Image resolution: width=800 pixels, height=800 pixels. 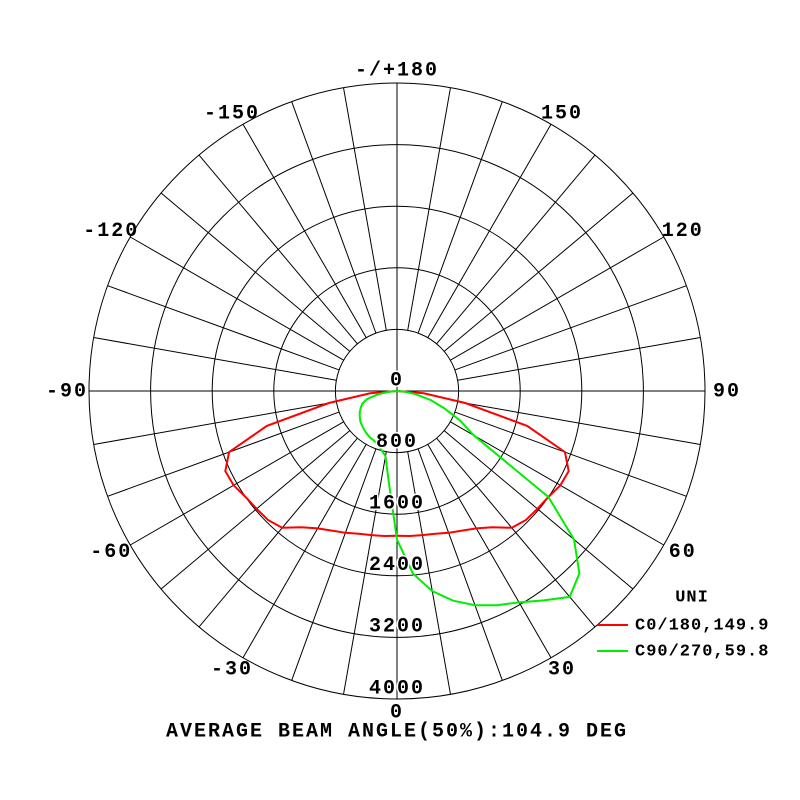 What do you see at coordinates (397, 731) in the screenshot?
I see `chart-title: AVERAGE BEAM ANGLE(50%):104.9 DEG` at bounding box center [397, 731].